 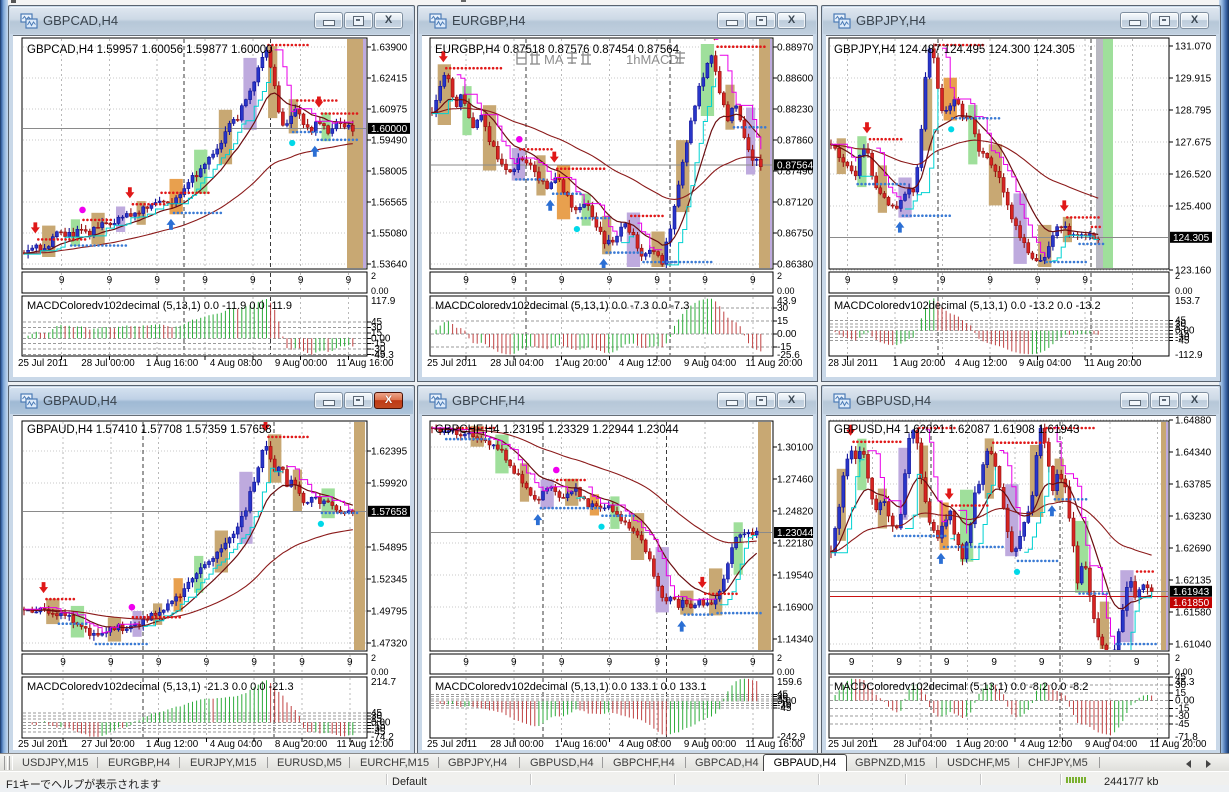 What do you see at coordinates (1193, 175) in the screenshot?
I see `svg-text: 126.520` at bounding box center [1193, 175].